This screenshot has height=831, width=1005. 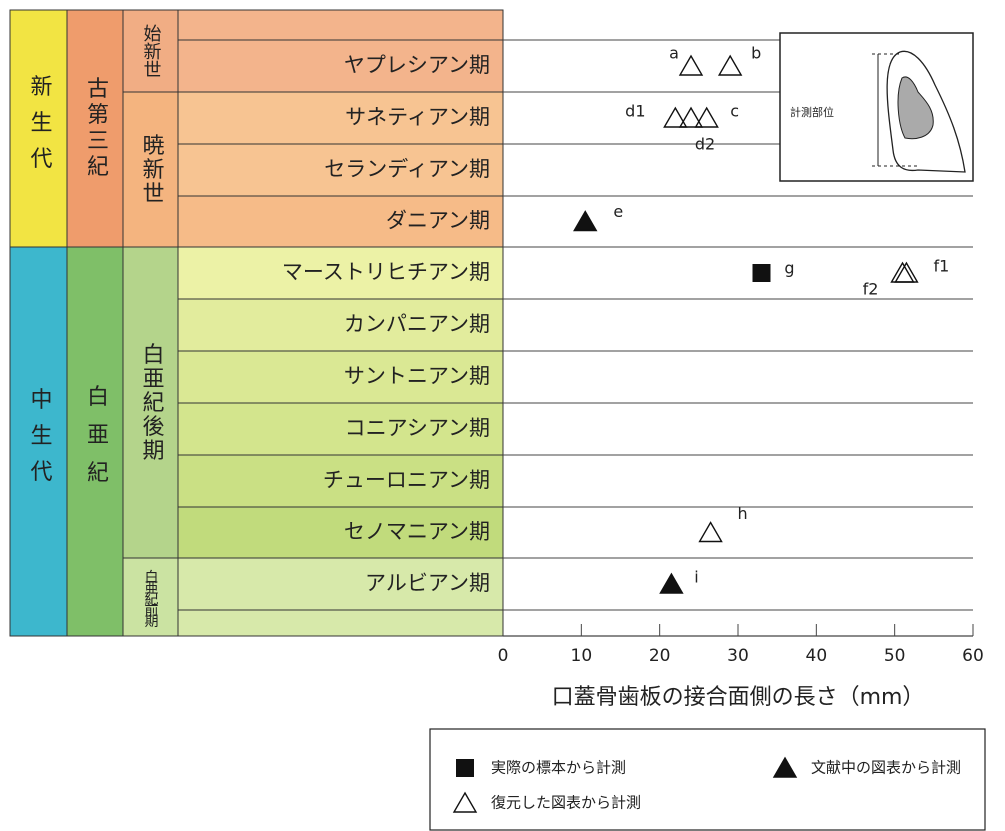 I want to click on x-tick-label: 50, so click(x=895, y=656).